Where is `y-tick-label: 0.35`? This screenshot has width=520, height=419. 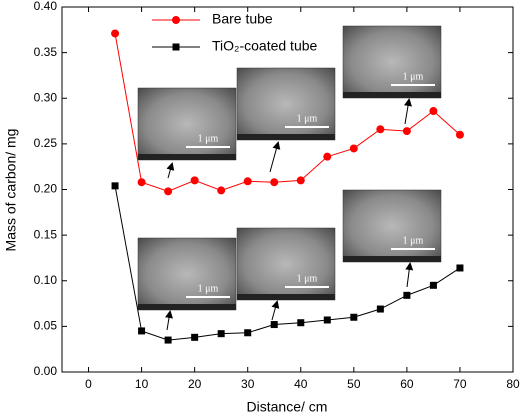
y-tick-label: 0.35 is located at coordinates (46, 52).